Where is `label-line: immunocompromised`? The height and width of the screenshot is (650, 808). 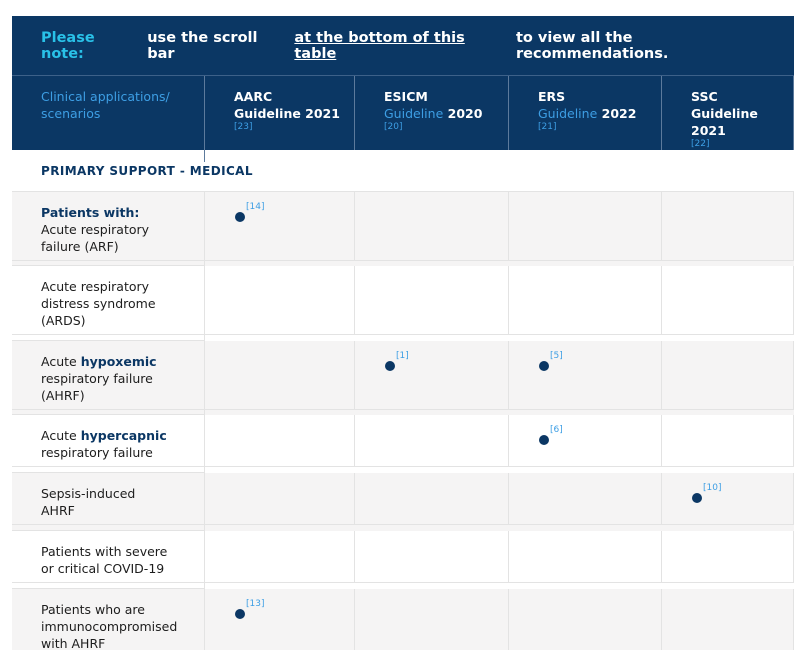
label-line: immunocompromised is located at coordinates (122, 626).